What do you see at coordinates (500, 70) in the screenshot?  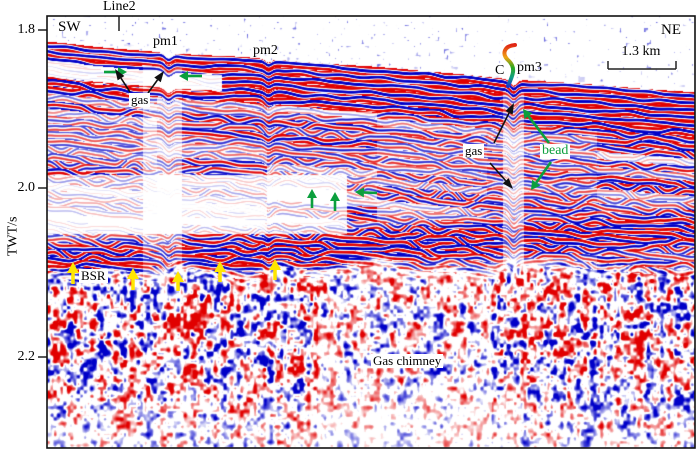 I see `flare-c-label: C` at bounding box center [500, 70].